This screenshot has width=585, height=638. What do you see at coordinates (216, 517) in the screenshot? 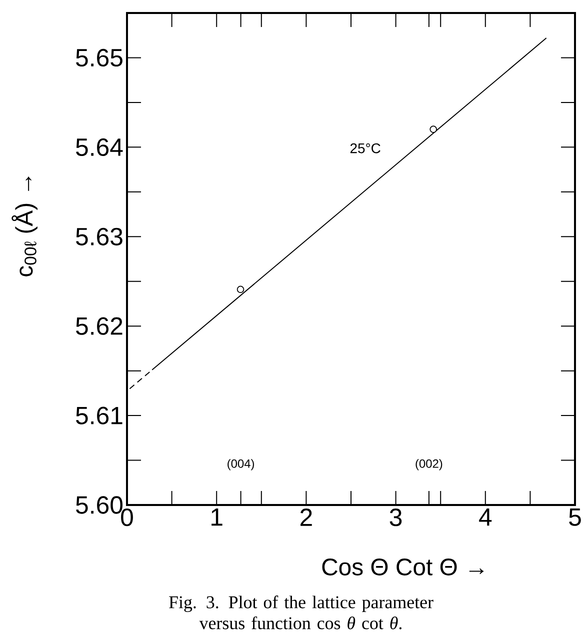
I see `x-tick-label: 1` at bounding box center [216, 517].